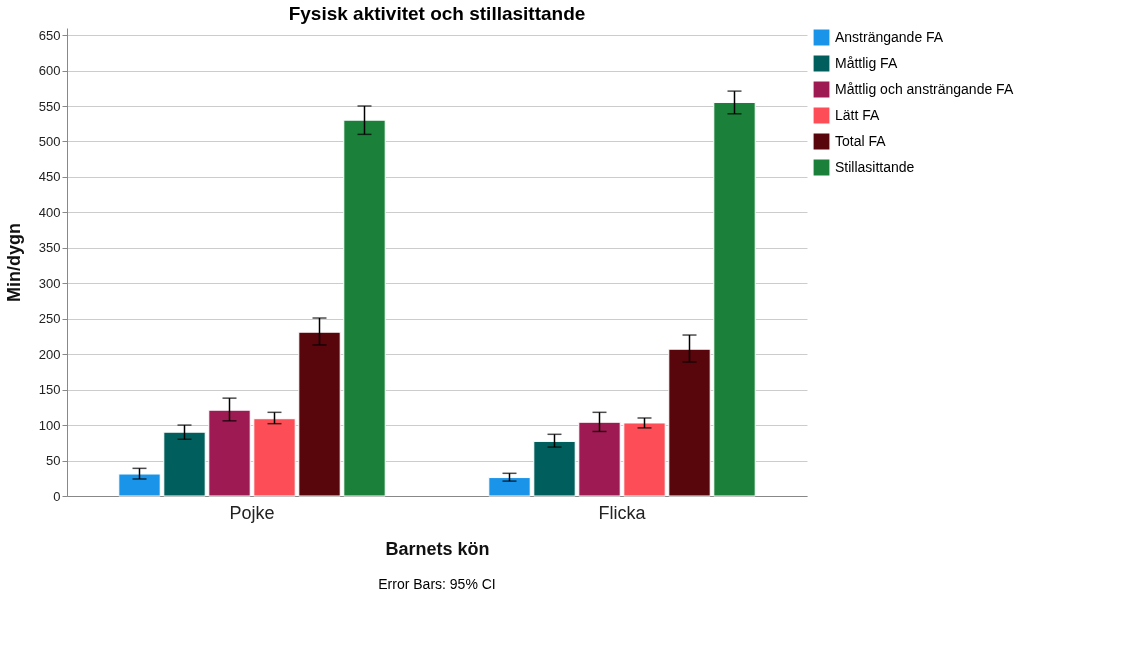 Image resolution: width=1135 pixels, height=668 pixels. Describe the element at coordinates (49, 71) in the screenshot. I see `y-tick-label: 600` at that location.